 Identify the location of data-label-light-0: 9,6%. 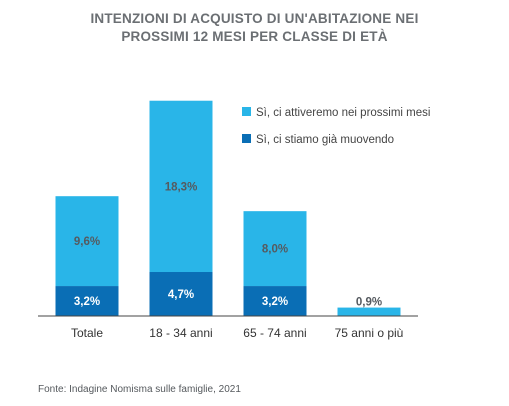
(87, 242).